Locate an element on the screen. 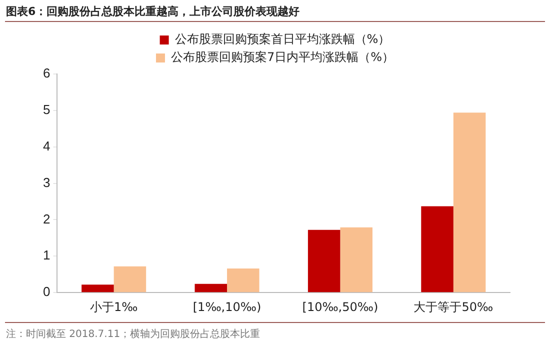 The height and width of the screenshot is (345, 550). y-tick-label: 1 is located at coordinates (46, 255).